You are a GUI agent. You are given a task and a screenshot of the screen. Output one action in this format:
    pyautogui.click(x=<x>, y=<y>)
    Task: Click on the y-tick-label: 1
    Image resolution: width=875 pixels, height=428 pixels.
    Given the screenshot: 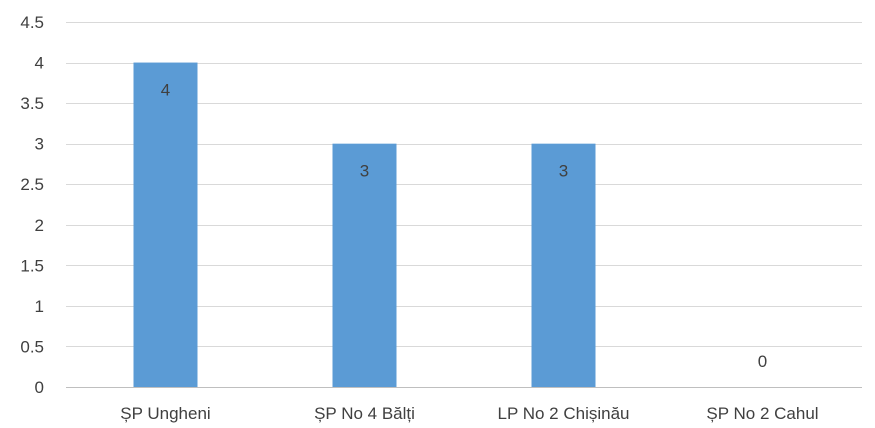 What is the action you would take?
    pyautogui.click(x=39, y=306)
    